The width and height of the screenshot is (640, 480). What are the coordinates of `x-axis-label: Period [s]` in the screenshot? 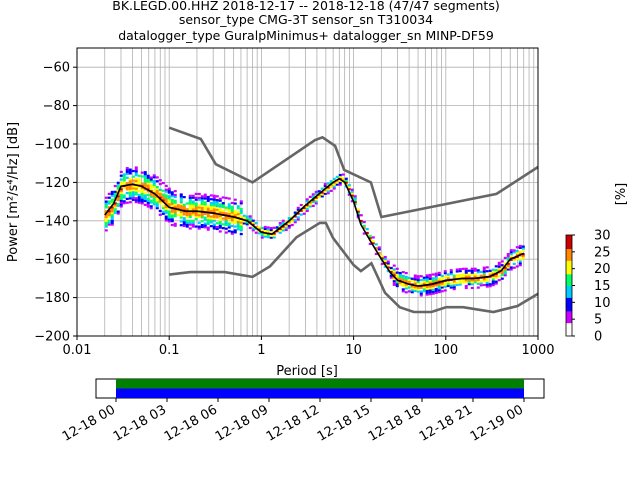 It's located at (307, 371).